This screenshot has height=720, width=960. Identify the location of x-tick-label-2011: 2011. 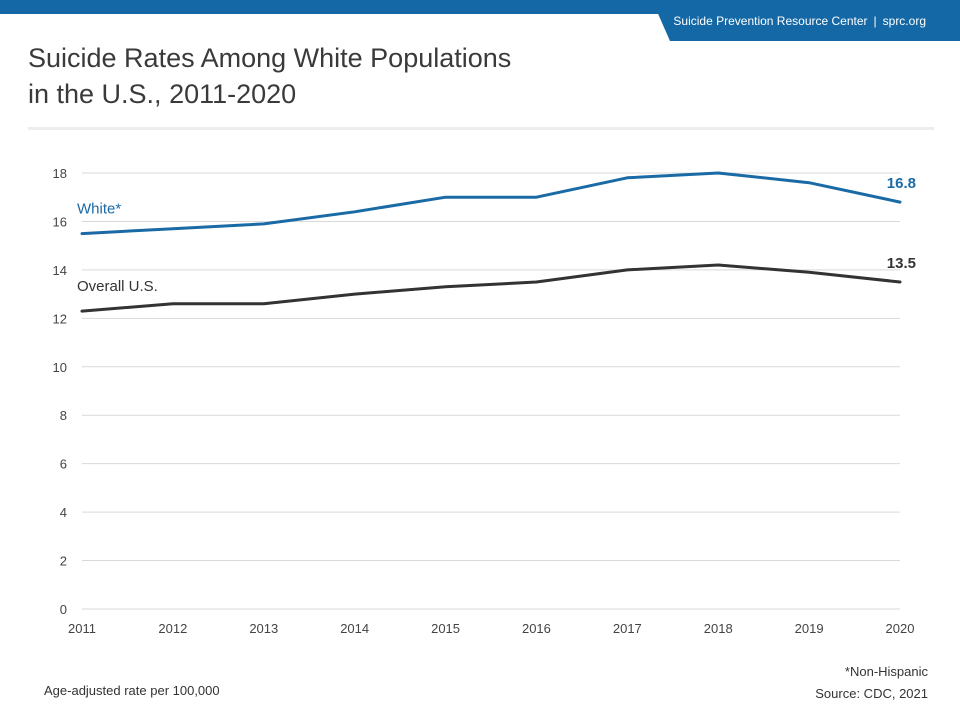
(82, 628).